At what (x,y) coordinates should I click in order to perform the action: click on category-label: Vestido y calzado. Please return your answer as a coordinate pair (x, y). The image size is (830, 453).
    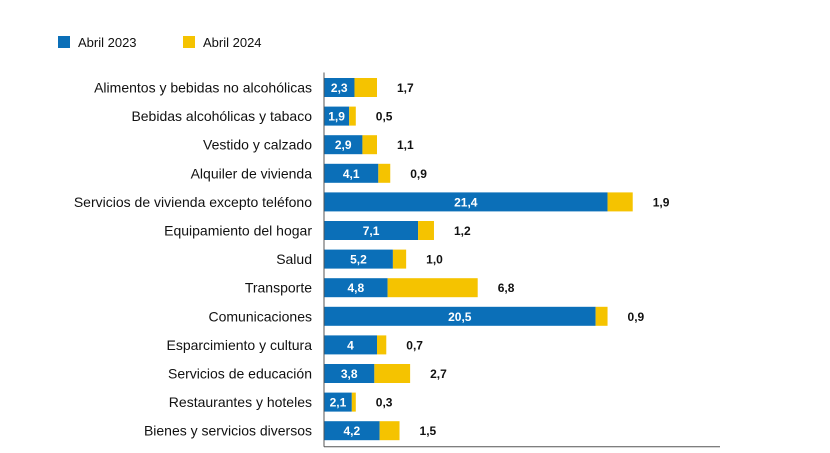
    Looking at the image, I should click on (257, 145).